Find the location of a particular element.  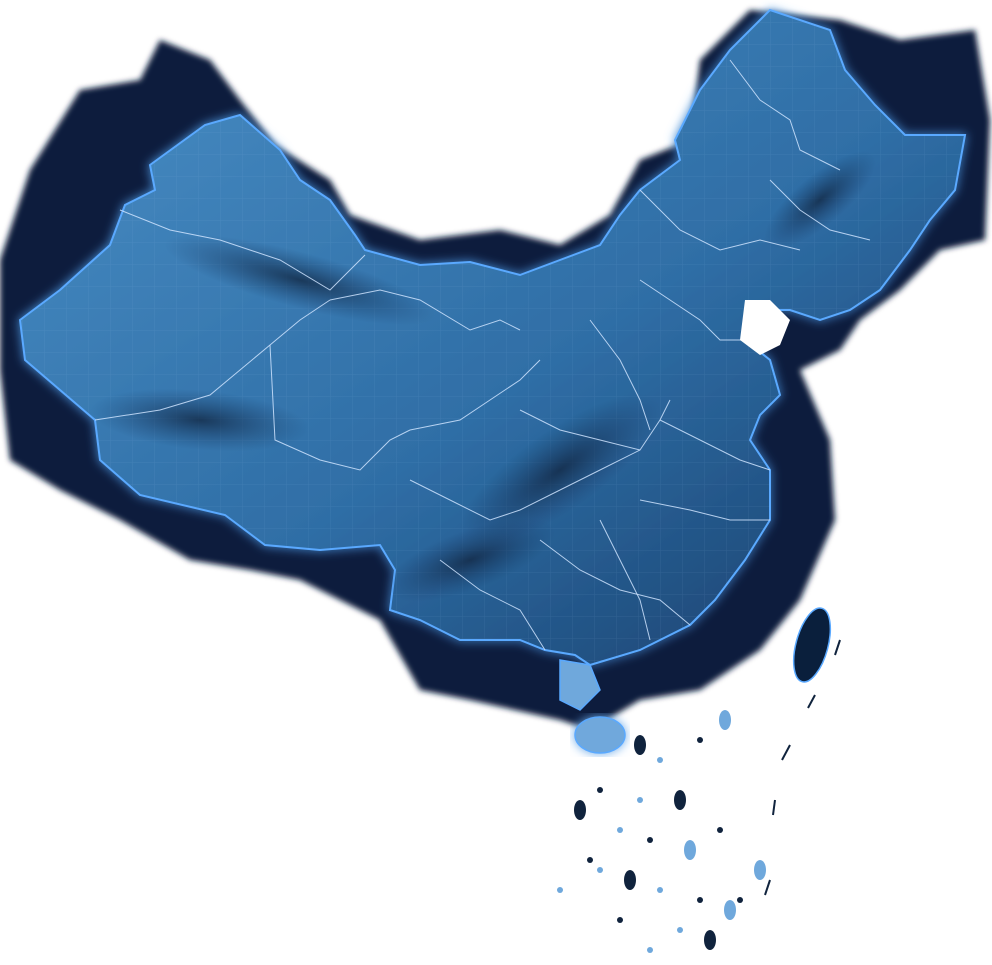

taiwan-island is located at coordinates (812, 645).